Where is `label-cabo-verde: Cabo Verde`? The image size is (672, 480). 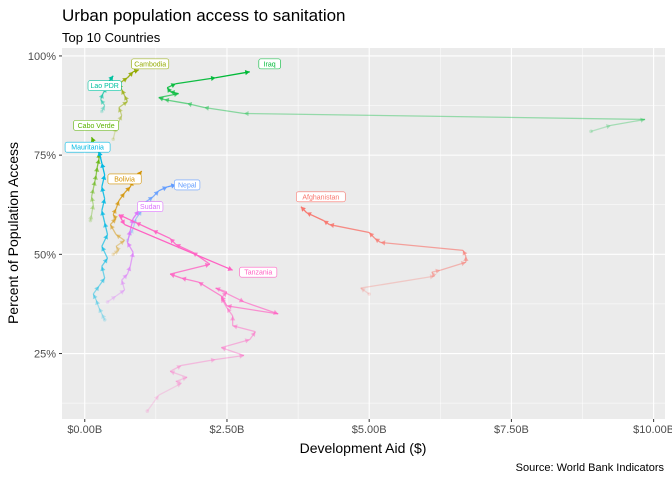
label-cabo-verde: Cabo Verde is located at coordinates (96, 125).